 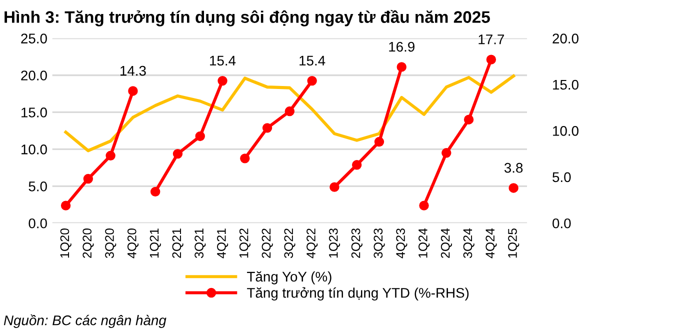 I want to click on data-label: 17.7, so click(x=491, y=39).